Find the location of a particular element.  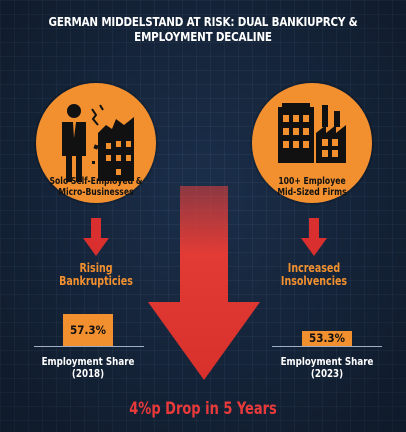

left-down-arrow-icon is located at coordinates (96, 237).